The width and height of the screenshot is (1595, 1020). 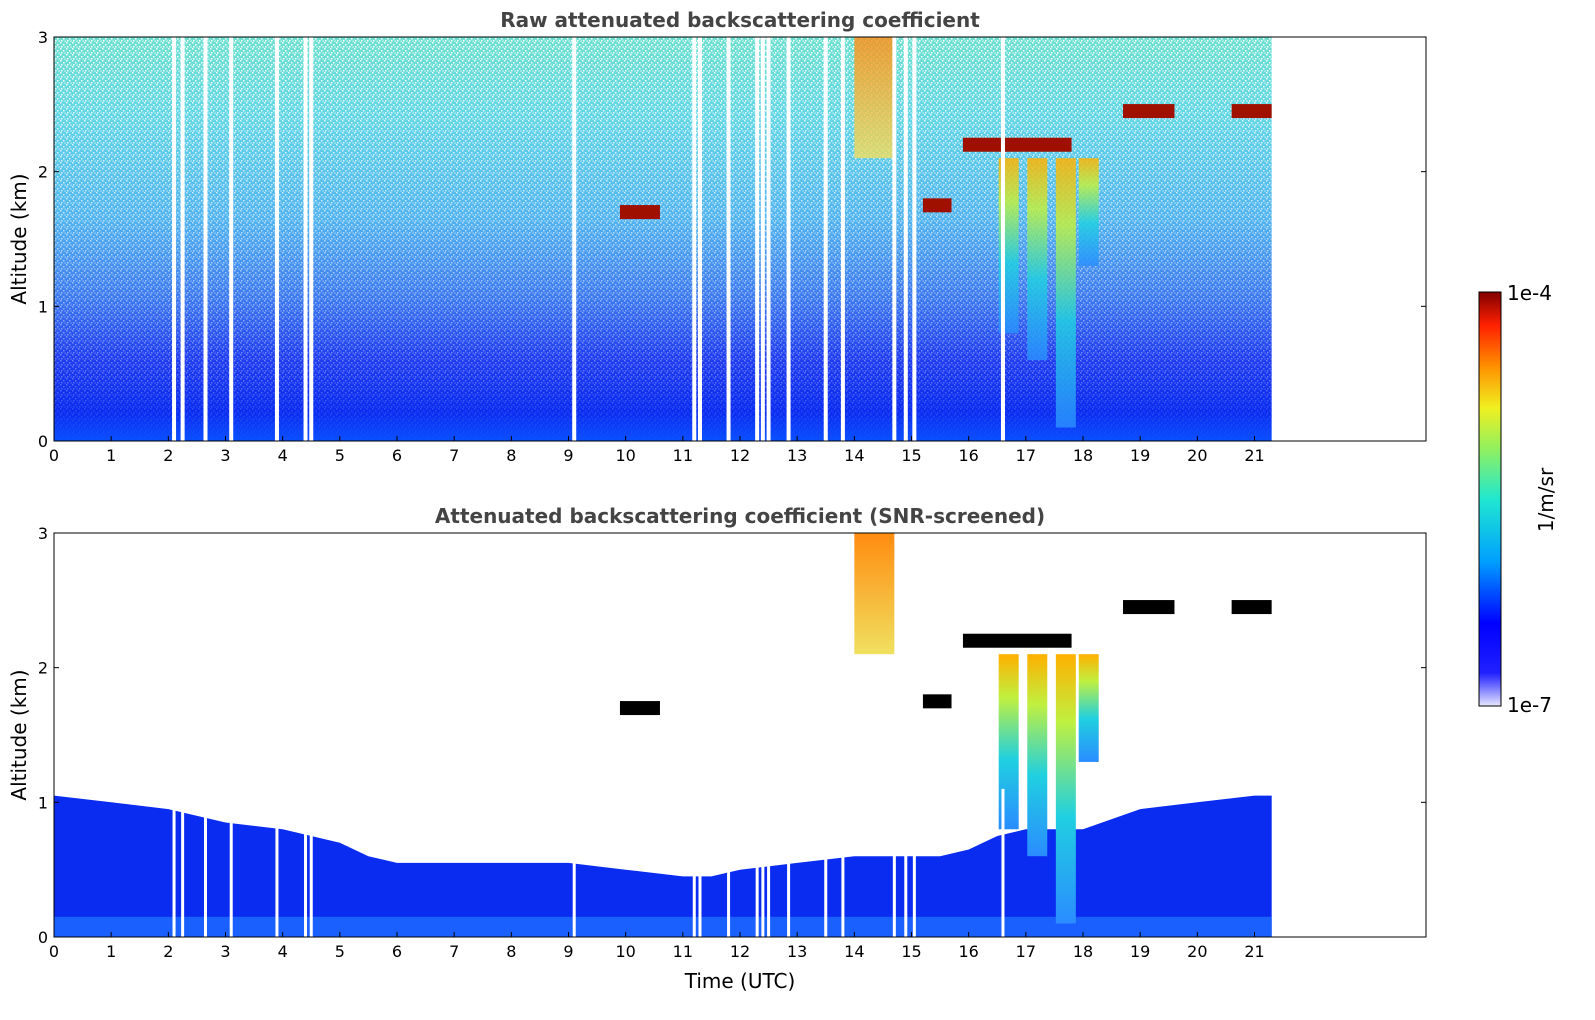 I want to click on colorbar-max-label: 1e-4, so click(x=1529, y=293).